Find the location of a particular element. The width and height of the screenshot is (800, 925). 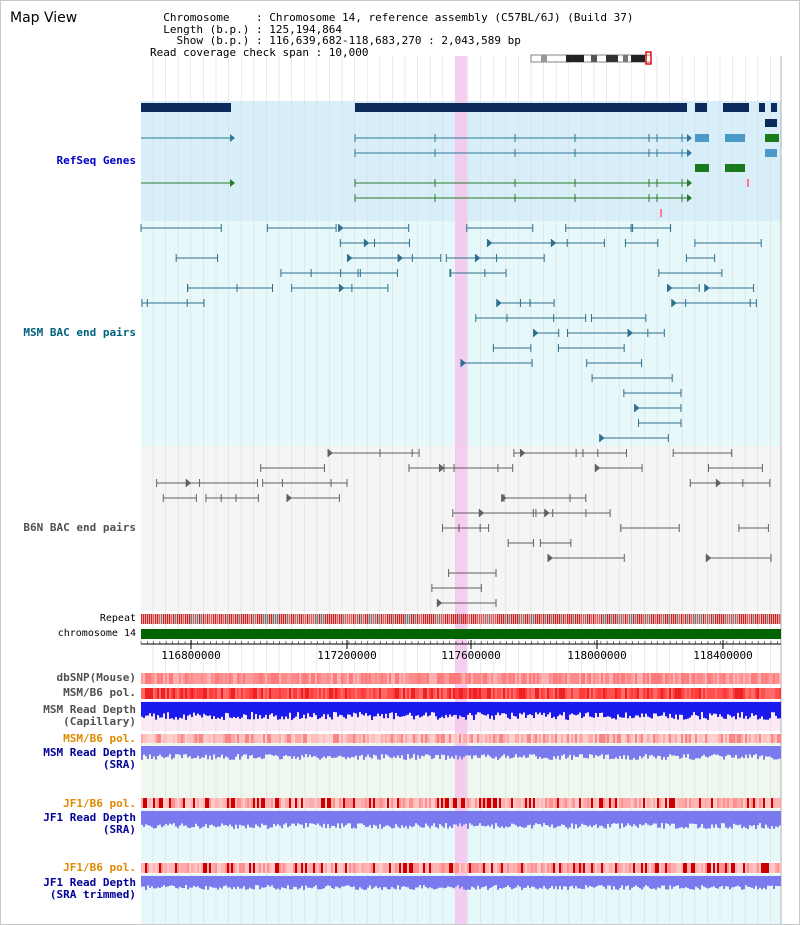

axis-tick-2: 117200000 is located at coordinates (347, 655).